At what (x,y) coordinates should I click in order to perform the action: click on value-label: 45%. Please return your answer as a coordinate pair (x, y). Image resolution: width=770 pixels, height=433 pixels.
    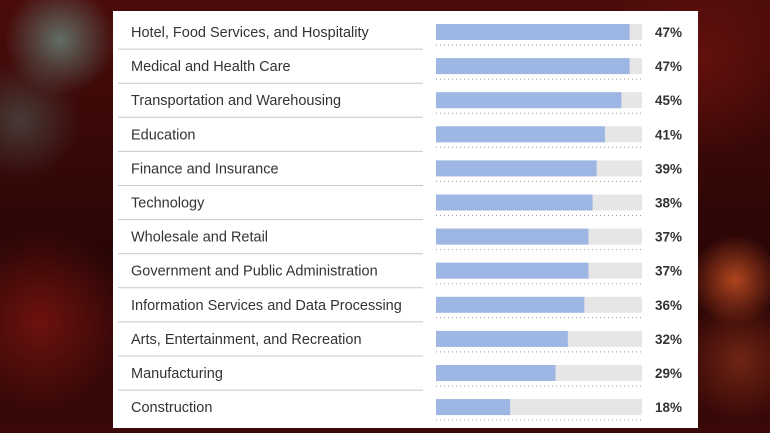
    Looking at the image, I should click on (668, 100).